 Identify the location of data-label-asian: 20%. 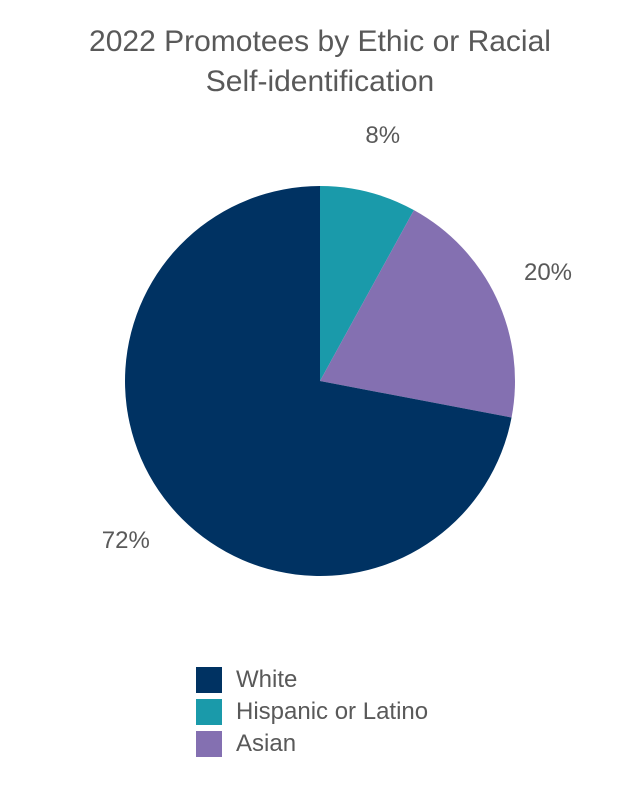
(548, 272).